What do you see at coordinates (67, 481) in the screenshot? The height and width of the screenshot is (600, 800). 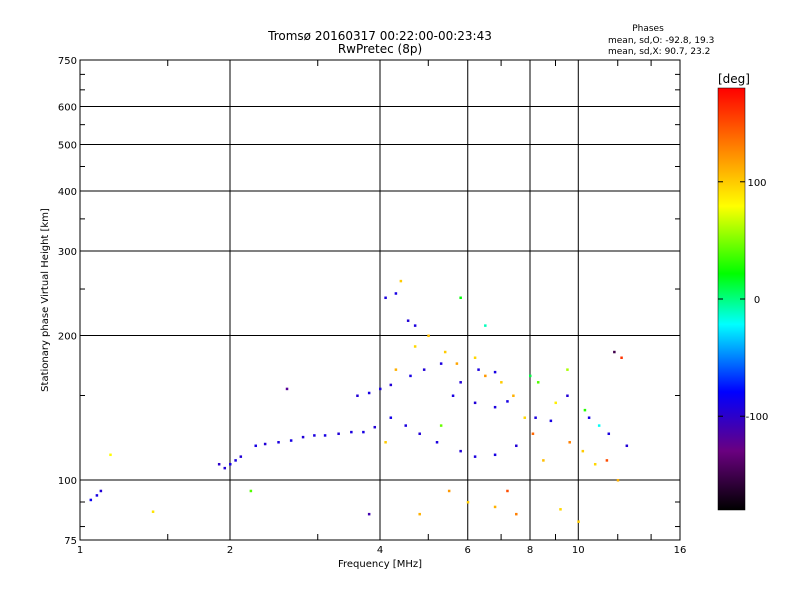 I see `y-tick-label: 100` at bounding box center [67, 481].